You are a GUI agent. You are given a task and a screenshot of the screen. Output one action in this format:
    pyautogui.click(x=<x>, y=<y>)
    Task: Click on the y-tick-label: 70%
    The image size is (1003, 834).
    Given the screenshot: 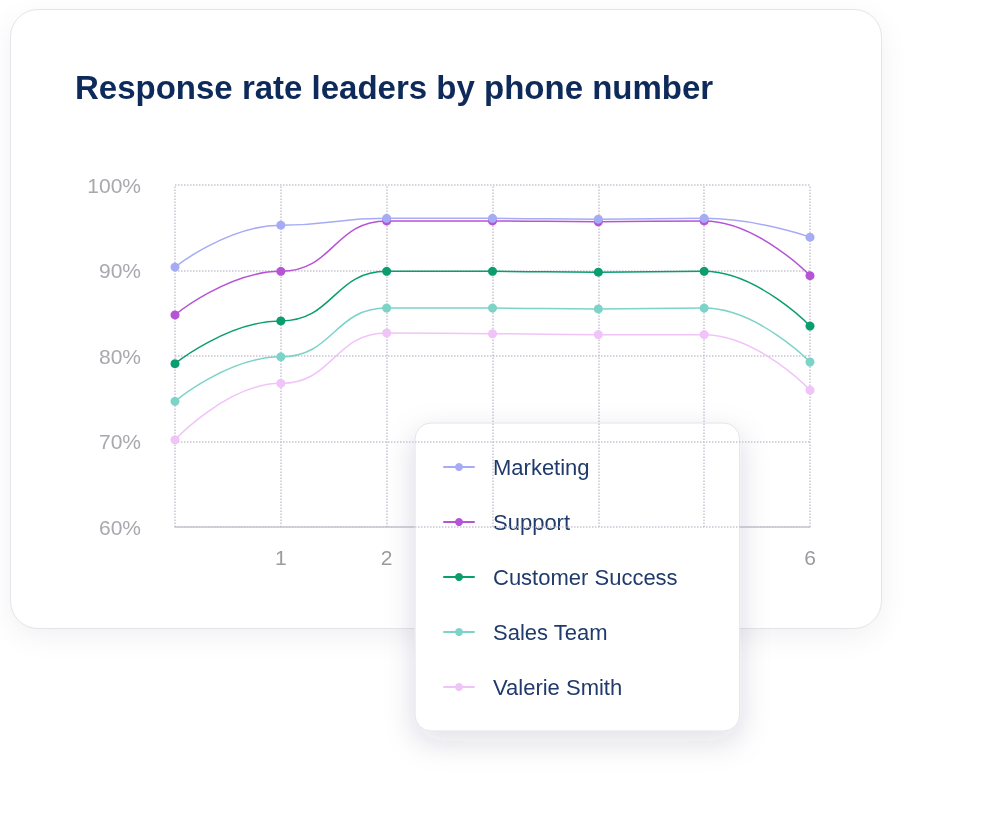 What is the action you would take?
    pyautogui.click(x=119, y=441)
    